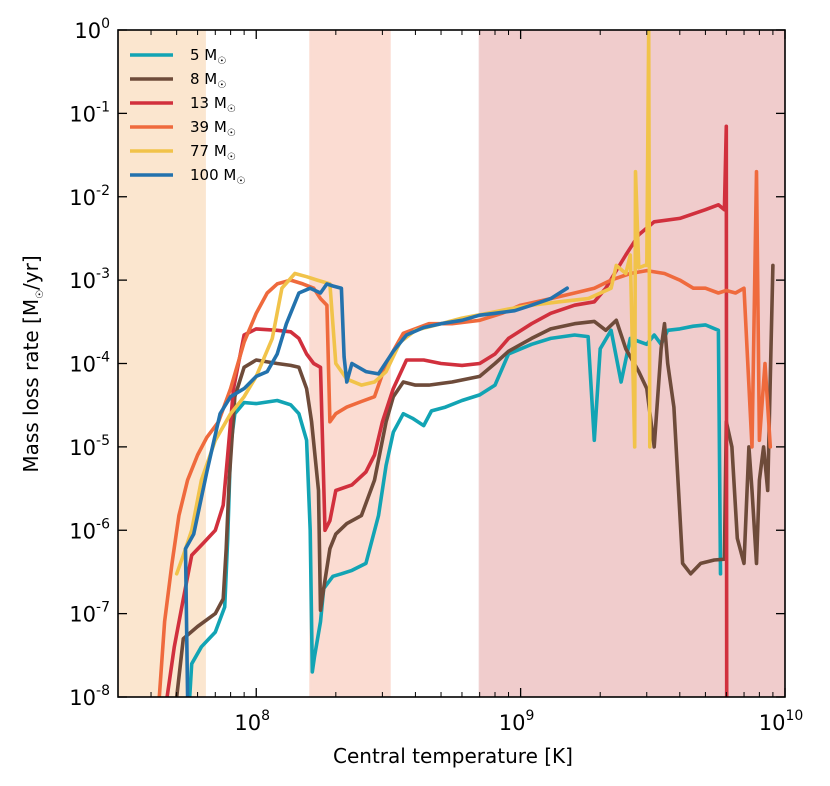 Image resolution: width=830 pixels, height=786 pixels. What do you see at coordinates (103, 274) in the screenshot?
I see `tick-exponent: -3` at bounding box center [103, 274].